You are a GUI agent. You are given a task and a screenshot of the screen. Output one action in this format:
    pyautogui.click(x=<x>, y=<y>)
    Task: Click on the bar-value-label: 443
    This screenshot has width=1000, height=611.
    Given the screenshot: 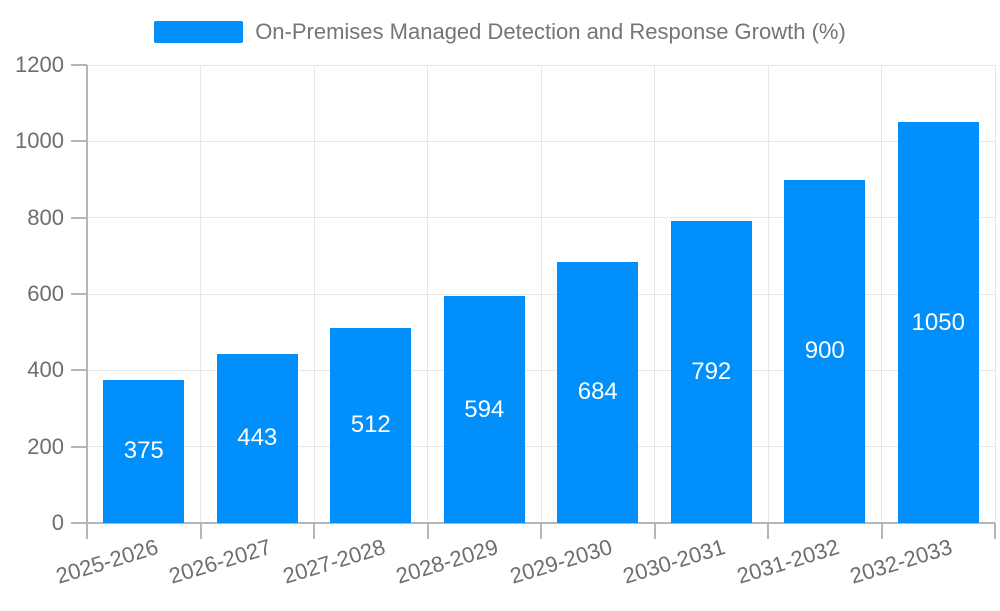 What is the action you would take?
    pyautogui.click(x=257, y=438)
    